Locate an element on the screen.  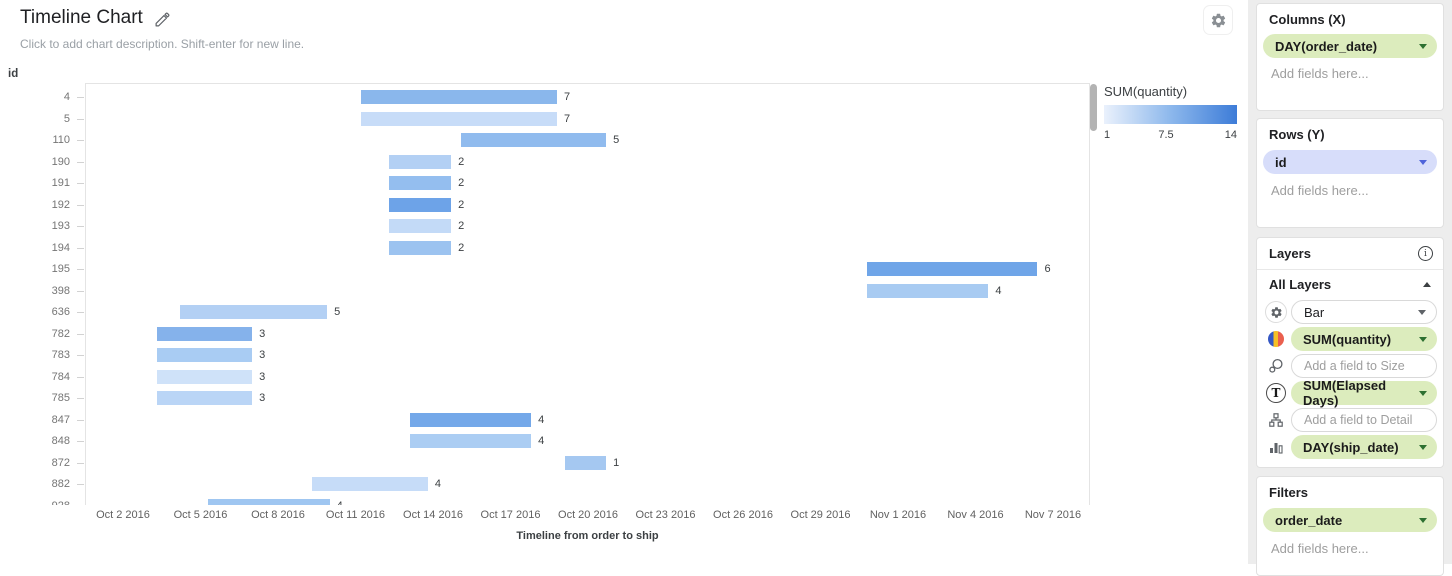
field-chip-label: SUM(quantity) is located at coordinates (1347, 339).